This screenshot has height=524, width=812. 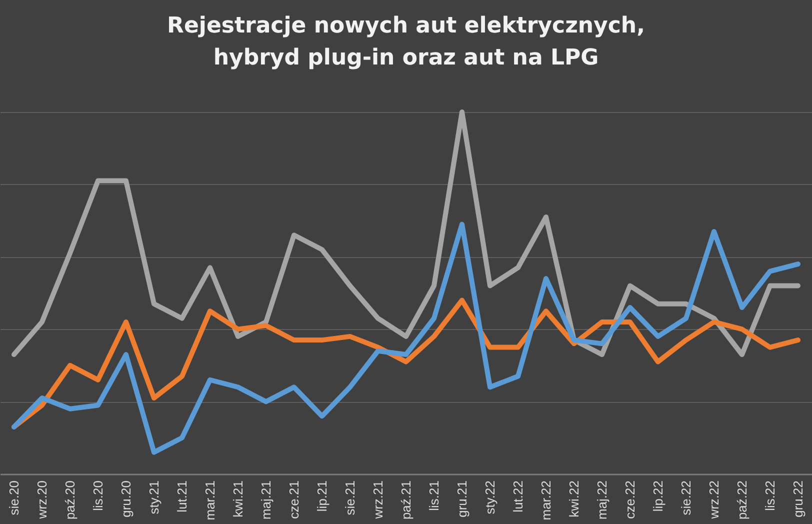 I want to click on x-tick-label: cze.22, so click(x=630, y=499).